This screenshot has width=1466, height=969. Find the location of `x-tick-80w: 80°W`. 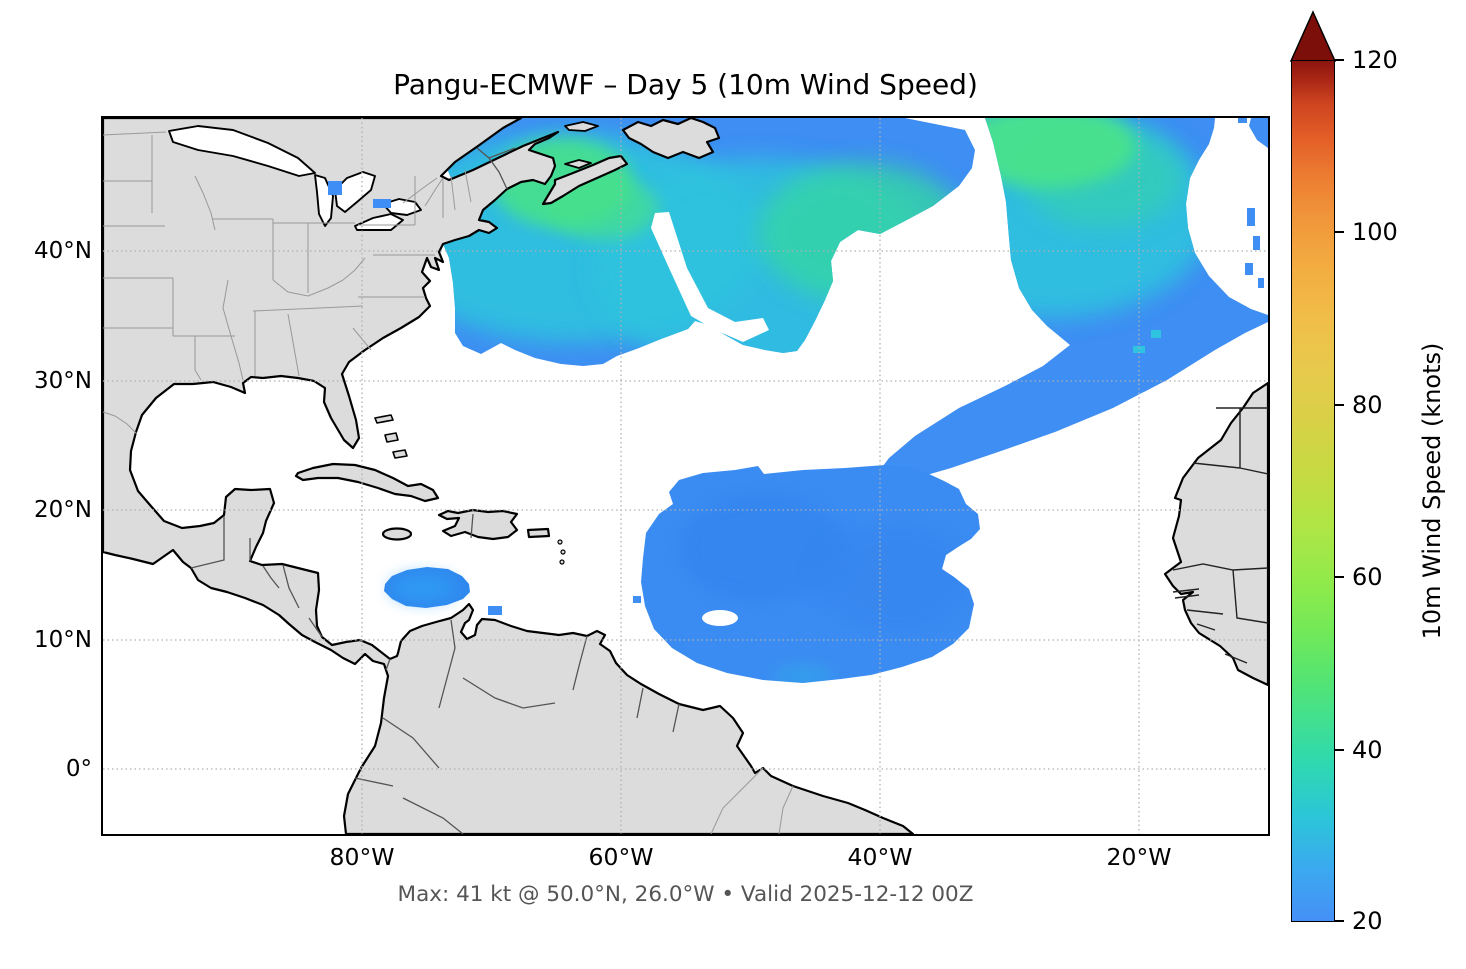

x-tick-80w: 80°W is located at coordinates (362, 857).